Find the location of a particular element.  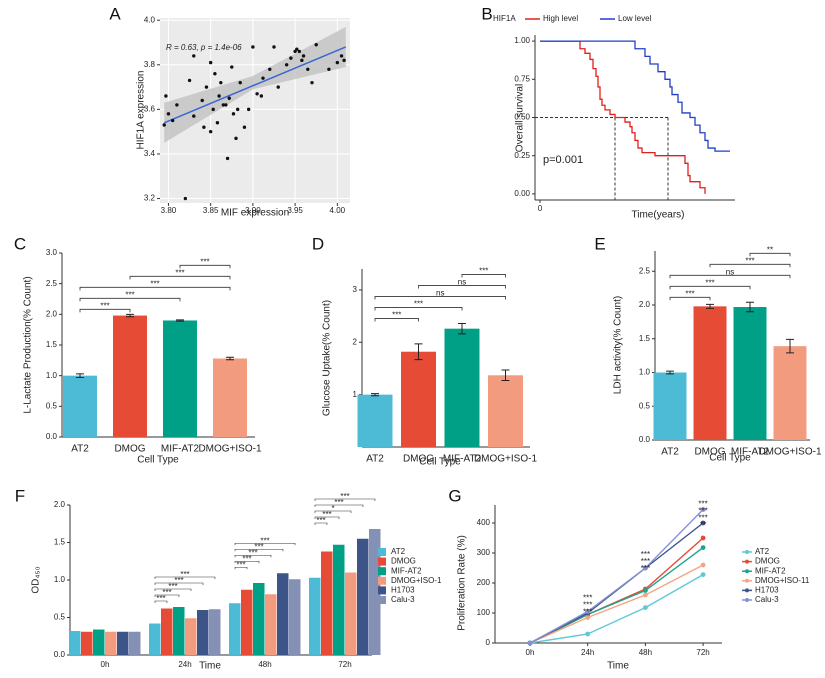

legend-label: H1703 is located at coordinates (403, 590).